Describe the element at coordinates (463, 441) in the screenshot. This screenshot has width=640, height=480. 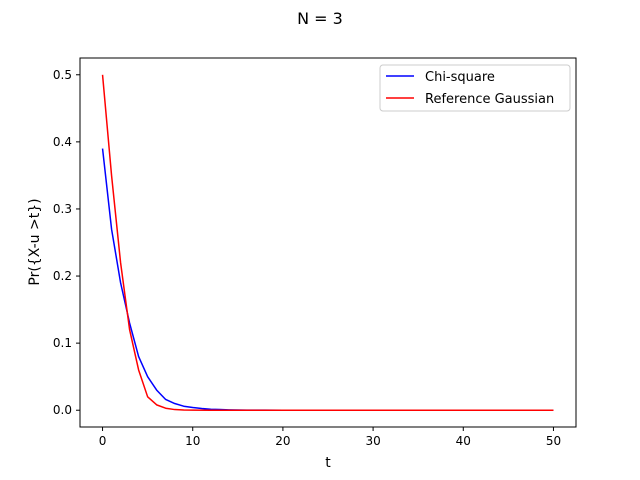
I see `x-tick-label: 40` at that location.